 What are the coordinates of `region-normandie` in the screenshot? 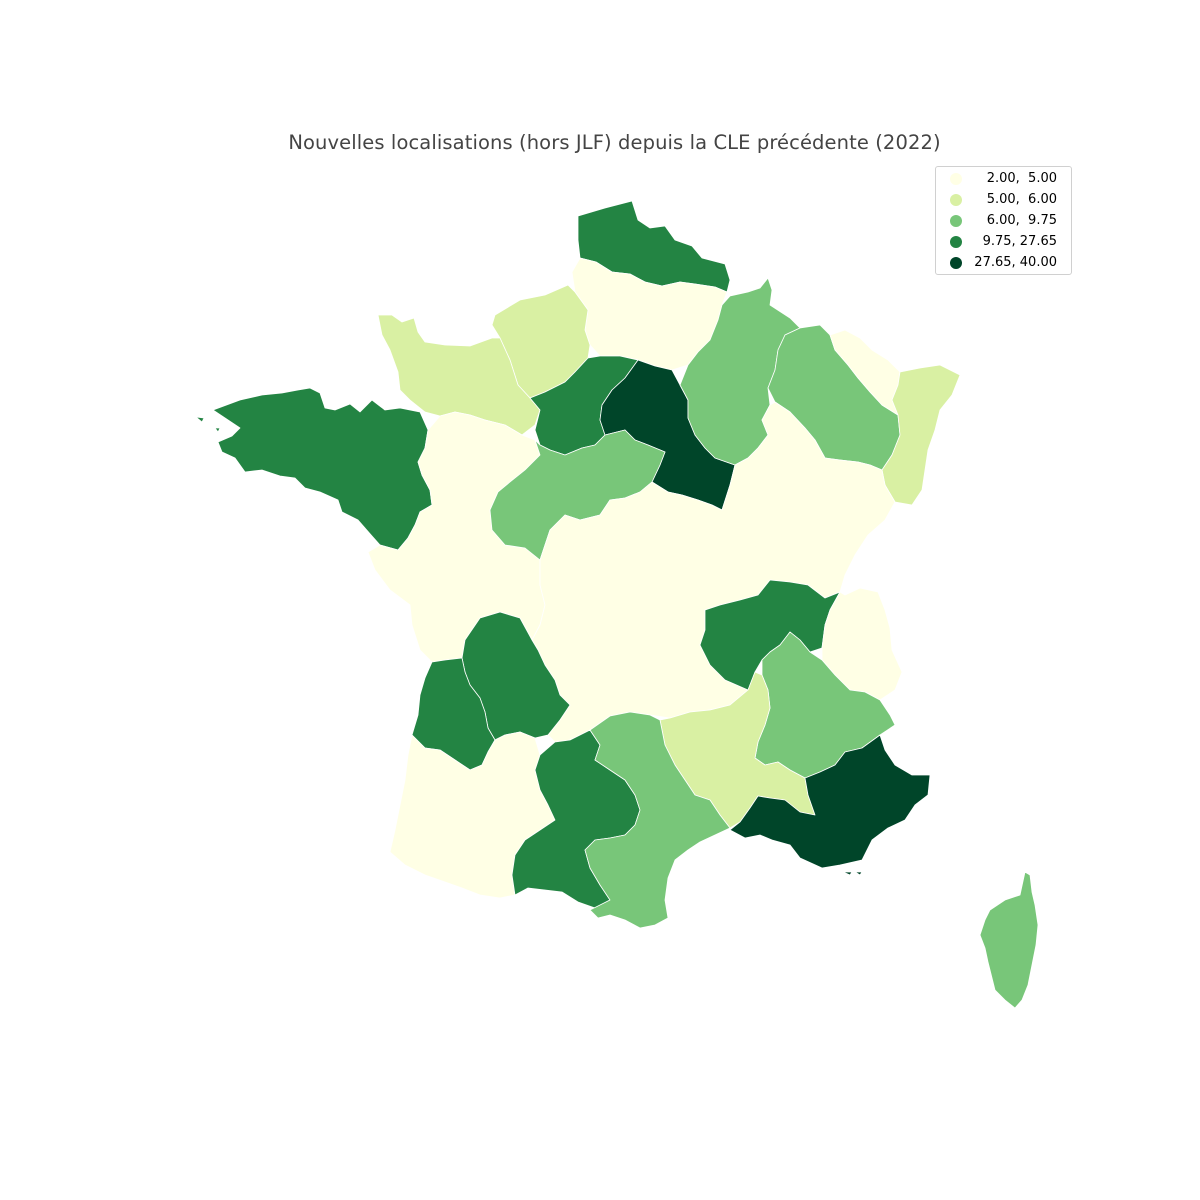 It's located at (459, 375).